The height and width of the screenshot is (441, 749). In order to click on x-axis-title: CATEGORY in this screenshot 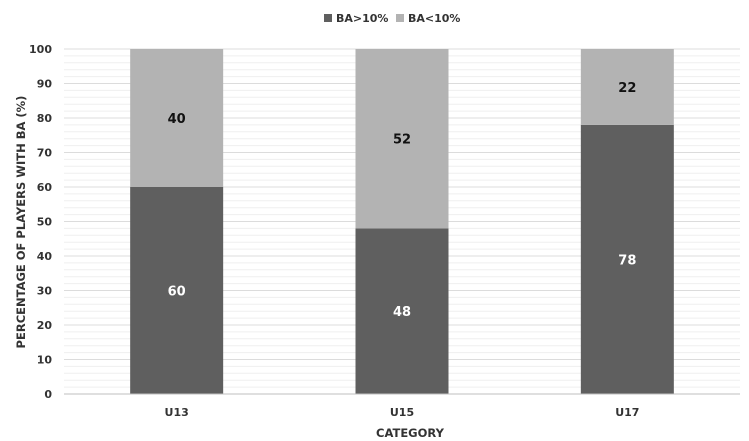, I will do `click(410, 433)`.